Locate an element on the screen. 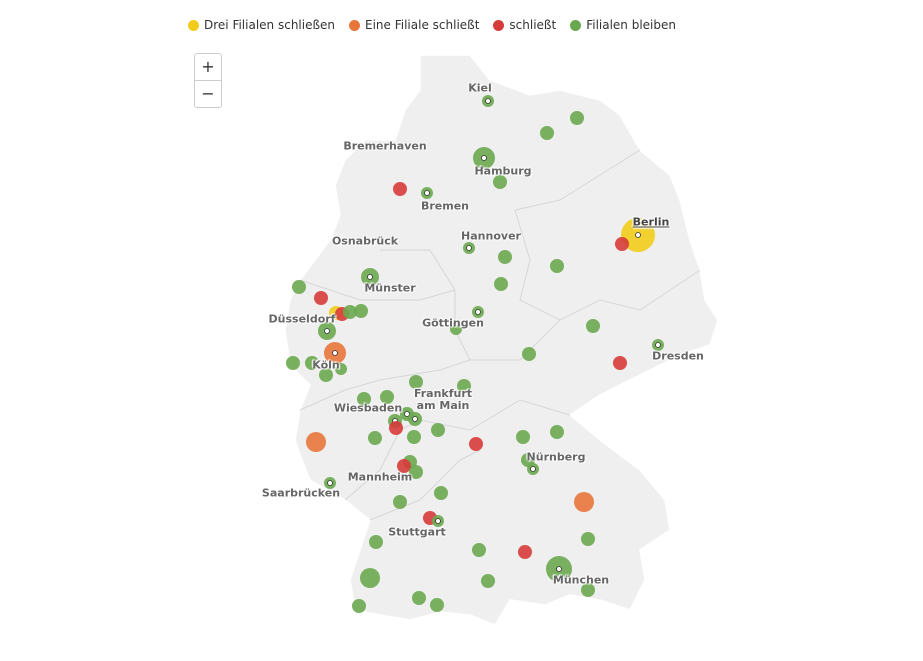  city-label: München is located at coordinates (581, 580).